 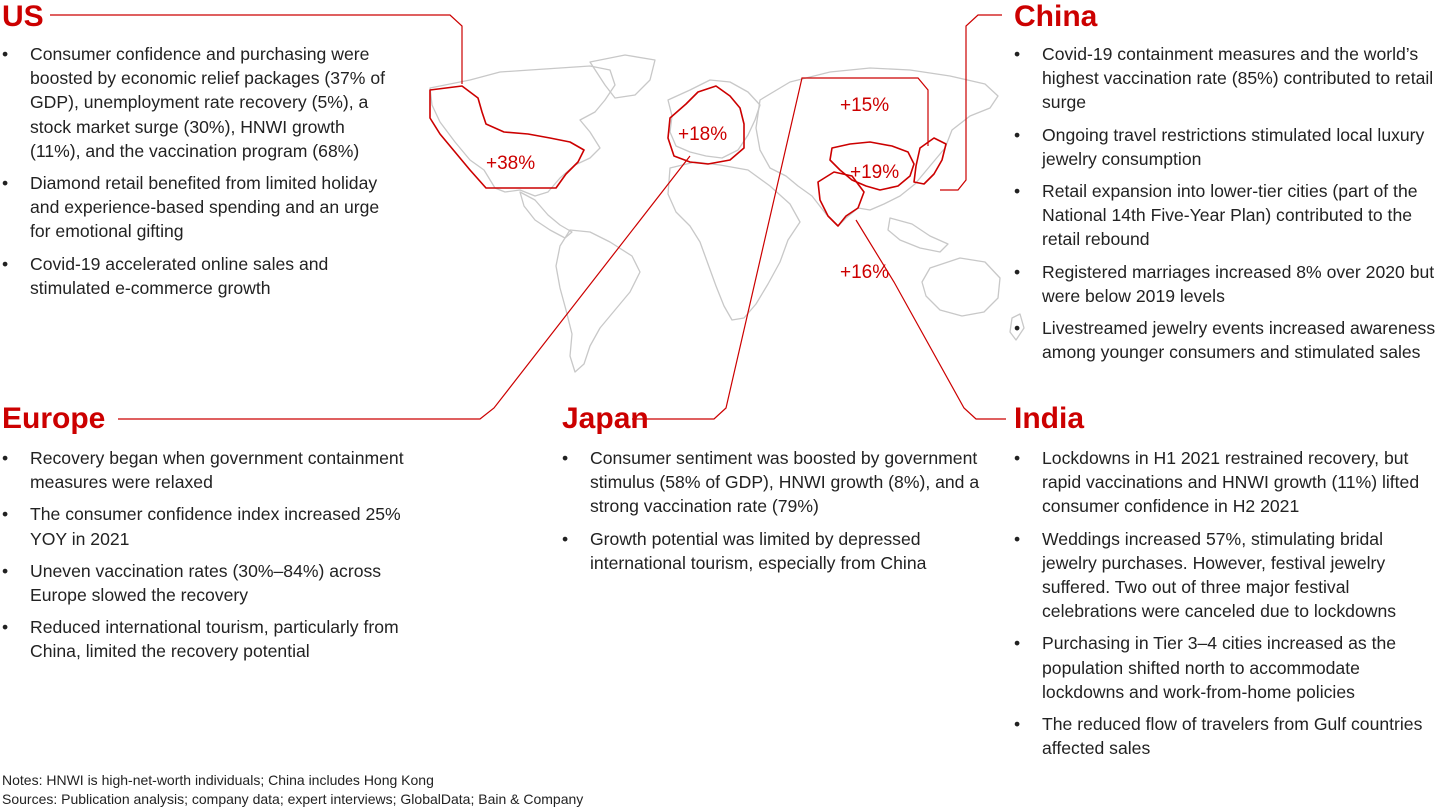 What do you see at coordinates (622, 76) in the screenshot?
I see `greenland-outline` at bounding box center [622, 76].